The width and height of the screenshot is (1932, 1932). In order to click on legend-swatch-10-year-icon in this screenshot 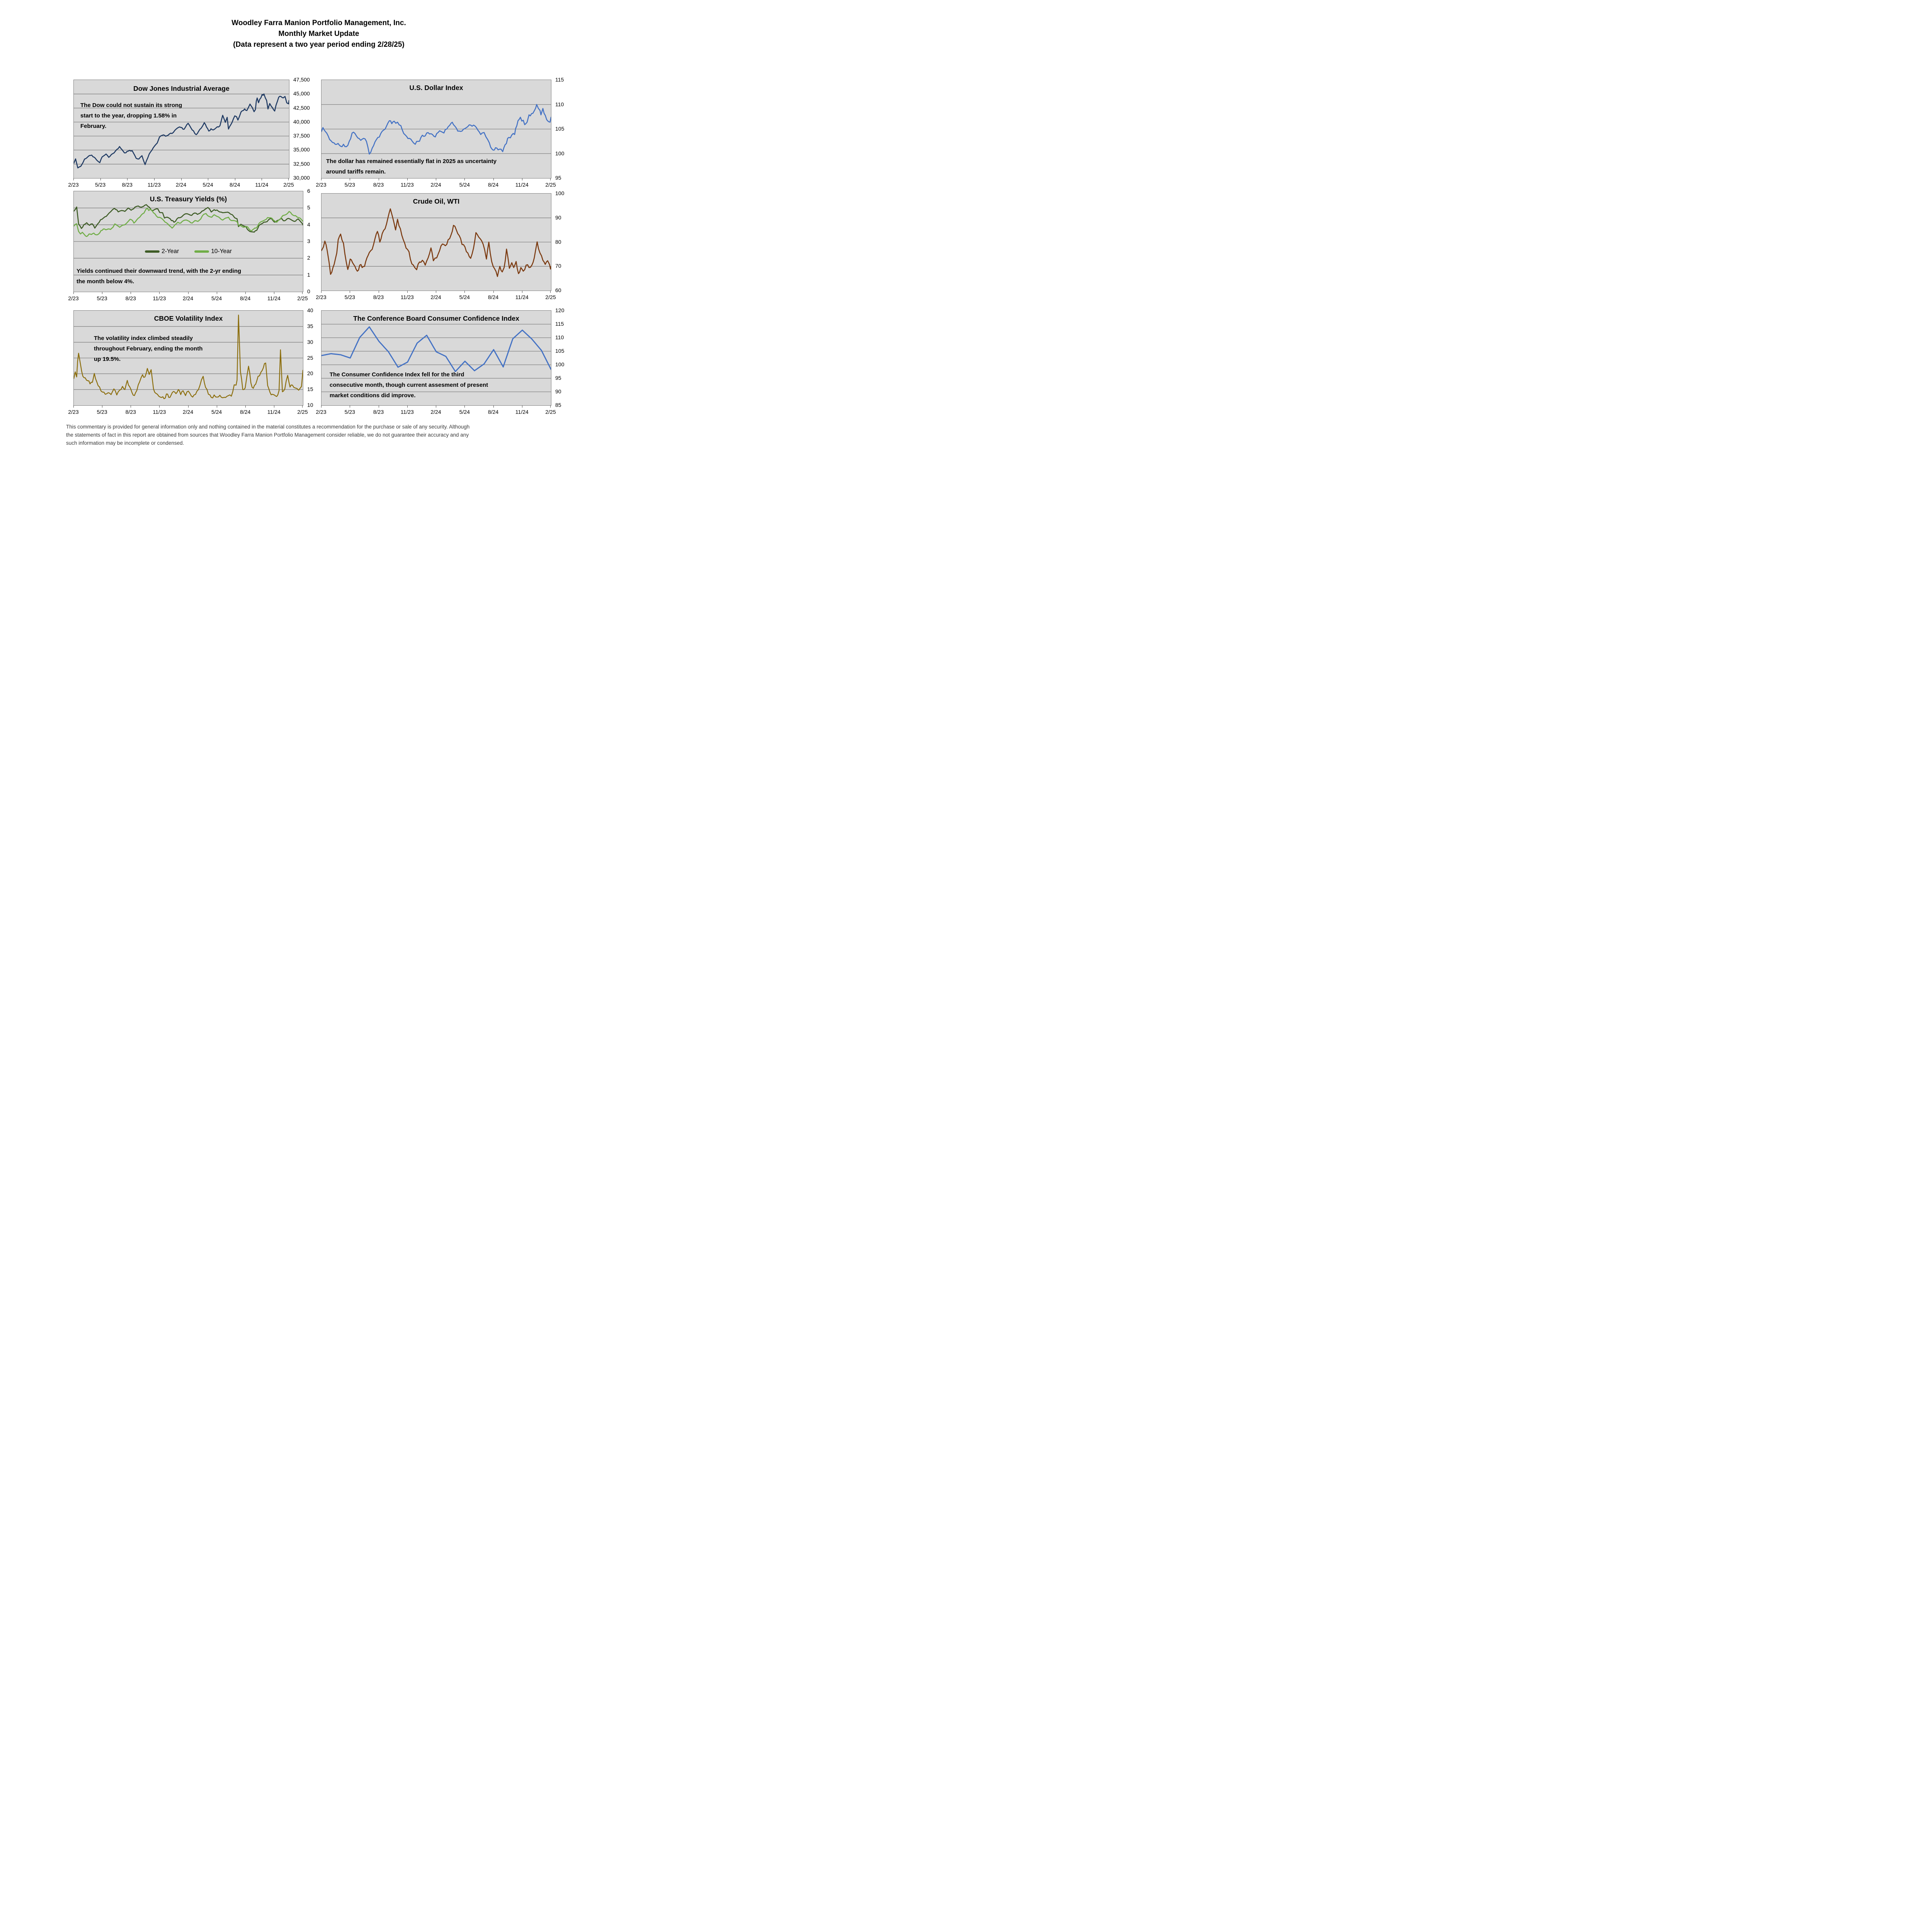, I will do `click(202, 252)`.